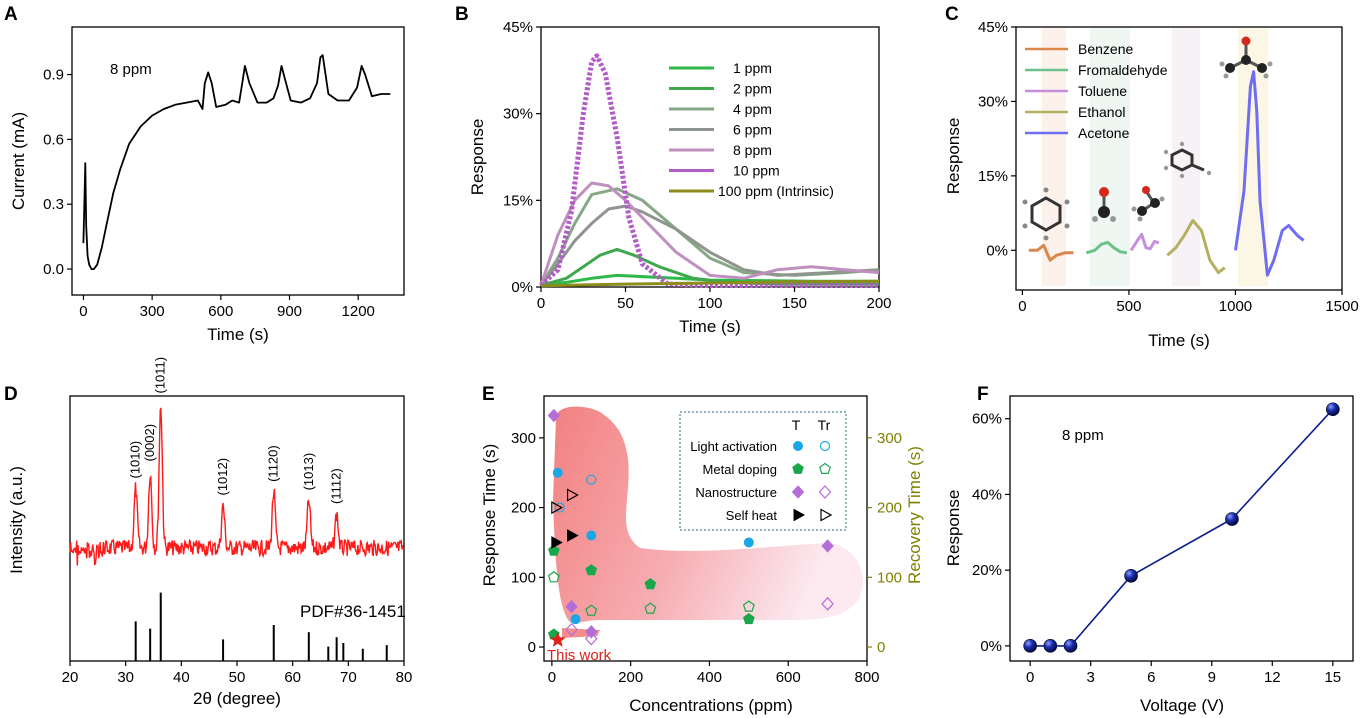  What do you see at coordinates (866, 677) in the screenshot?
I see `panel-e-x-tick-label: 800` at bounding box center [866, 677].